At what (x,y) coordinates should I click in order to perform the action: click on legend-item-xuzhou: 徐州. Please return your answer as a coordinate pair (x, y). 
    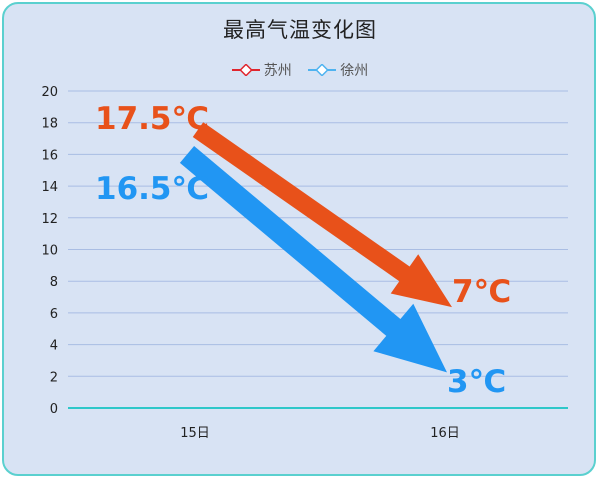
    Looking at the image, I should click on (338, 70).